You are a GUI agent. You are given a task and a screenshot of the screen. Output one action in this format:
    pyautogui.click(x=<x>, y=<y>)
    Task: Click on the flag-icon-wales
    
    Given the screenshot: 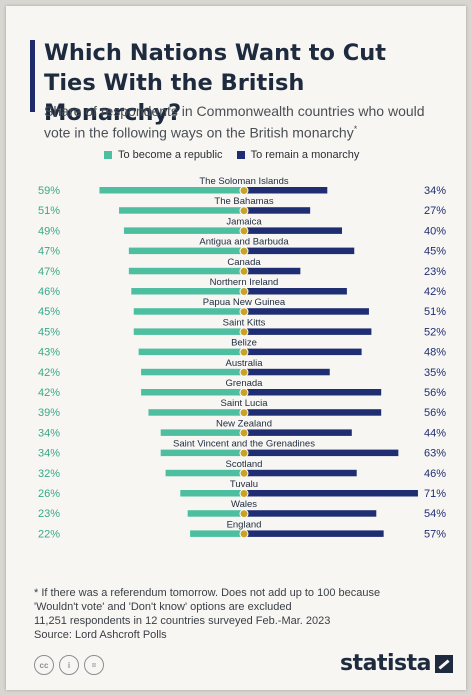 What is the action you would take?
    pyautogui.click(x=244, y=514)
    